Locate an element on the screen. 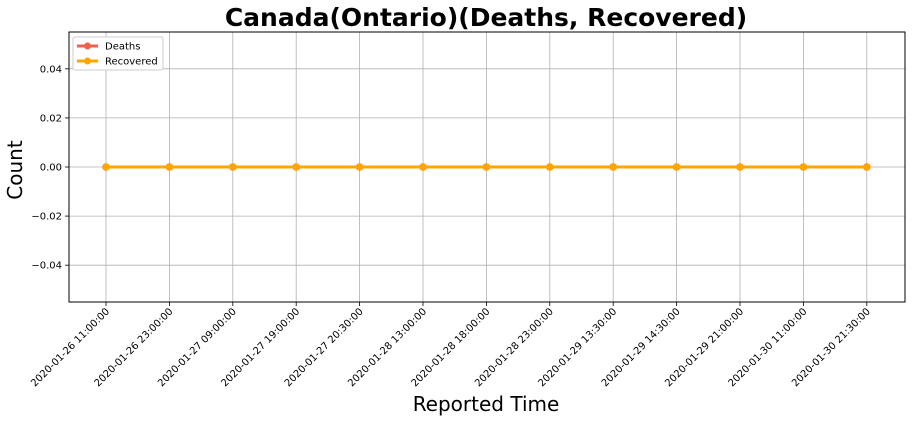 This screenshot has height=422, width=914. y-tick-label: 0.02 is located at coordinates (51, 118).